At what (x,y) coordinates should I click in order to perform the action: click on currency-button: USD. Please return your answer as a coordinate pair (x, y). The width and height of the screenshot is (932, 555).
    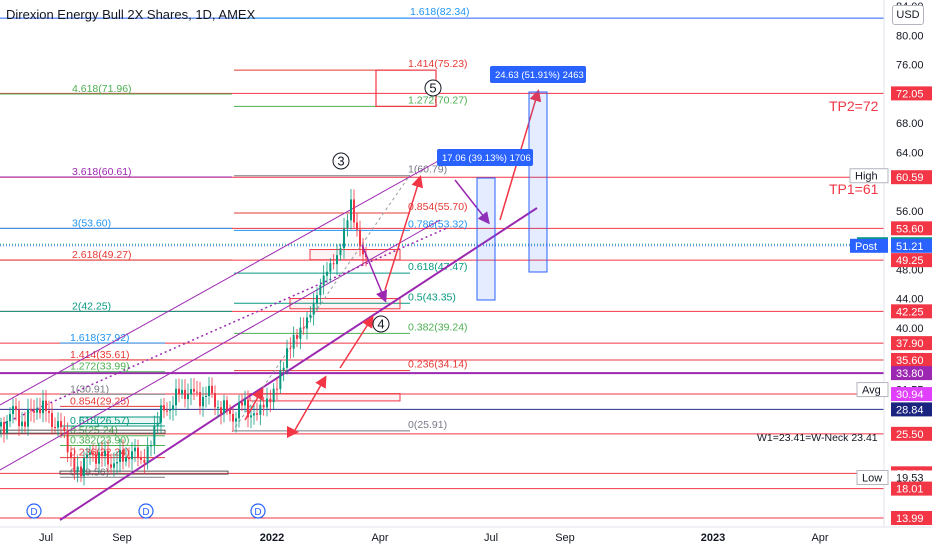
    Looking at the image, I should click on (908, 15).